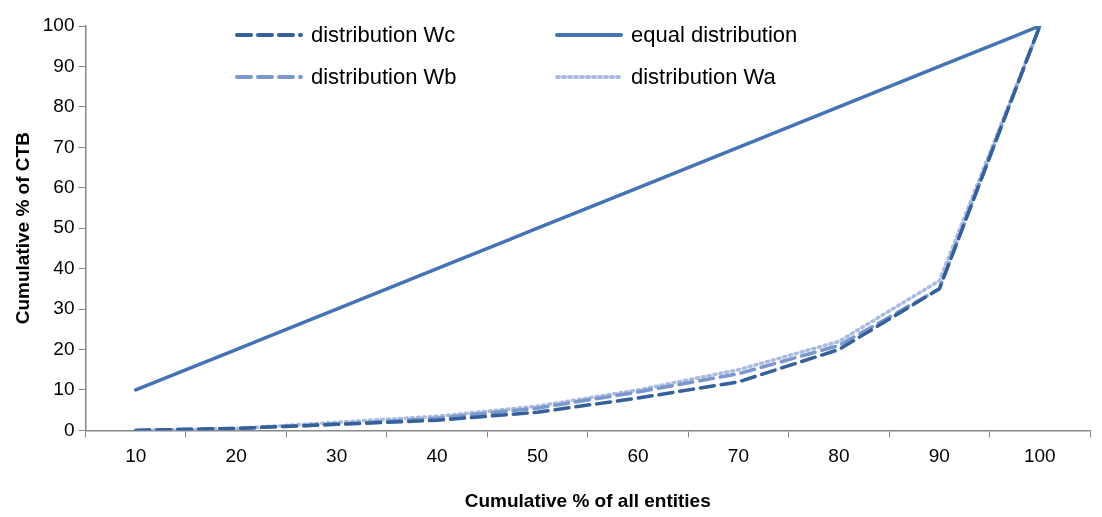 The width and height of the screenshot is (1102, 517). I want to click on x-tick-label: 40, so click(437, 456).